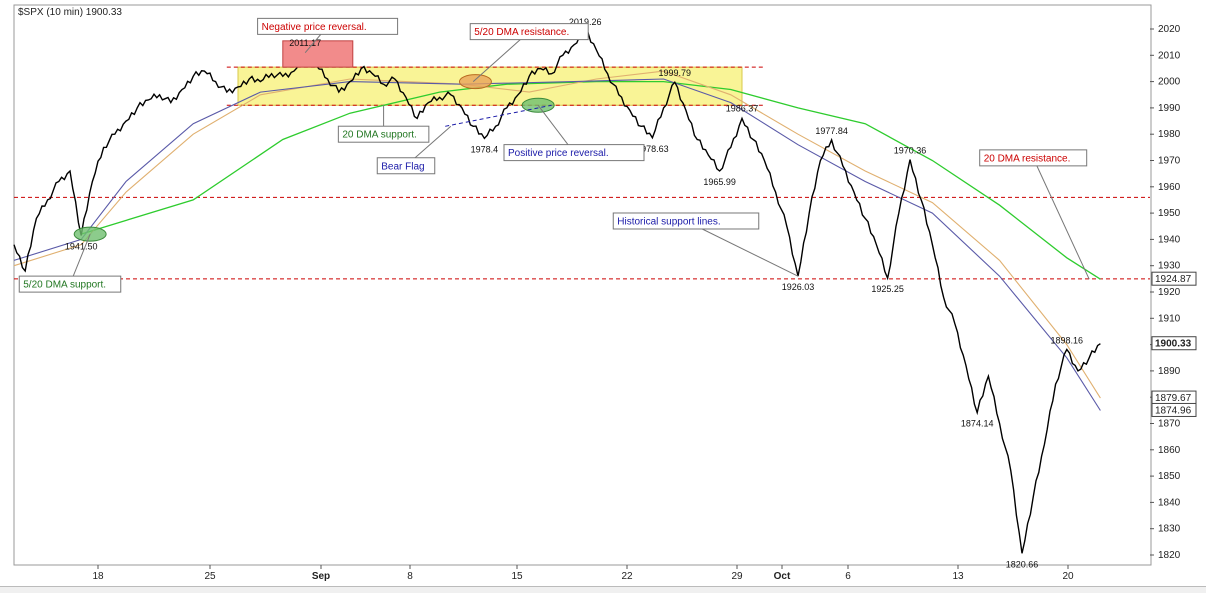 The width and height of the screenshot is (1206, 597). Describe the element at coordinates (1169, 55) in the screenshot. I see `y-tick-label-19: 2010` at that location.